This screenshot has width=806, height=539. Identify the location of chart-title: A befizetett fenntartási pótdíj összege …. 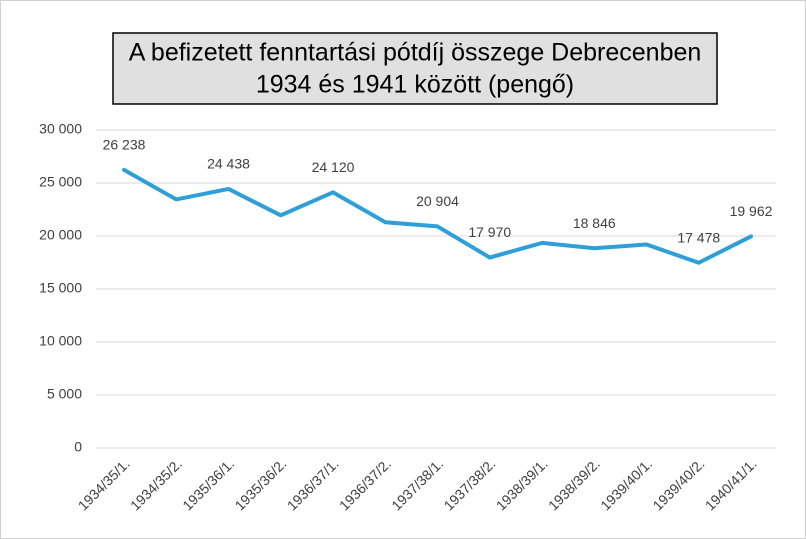
(415, 53).